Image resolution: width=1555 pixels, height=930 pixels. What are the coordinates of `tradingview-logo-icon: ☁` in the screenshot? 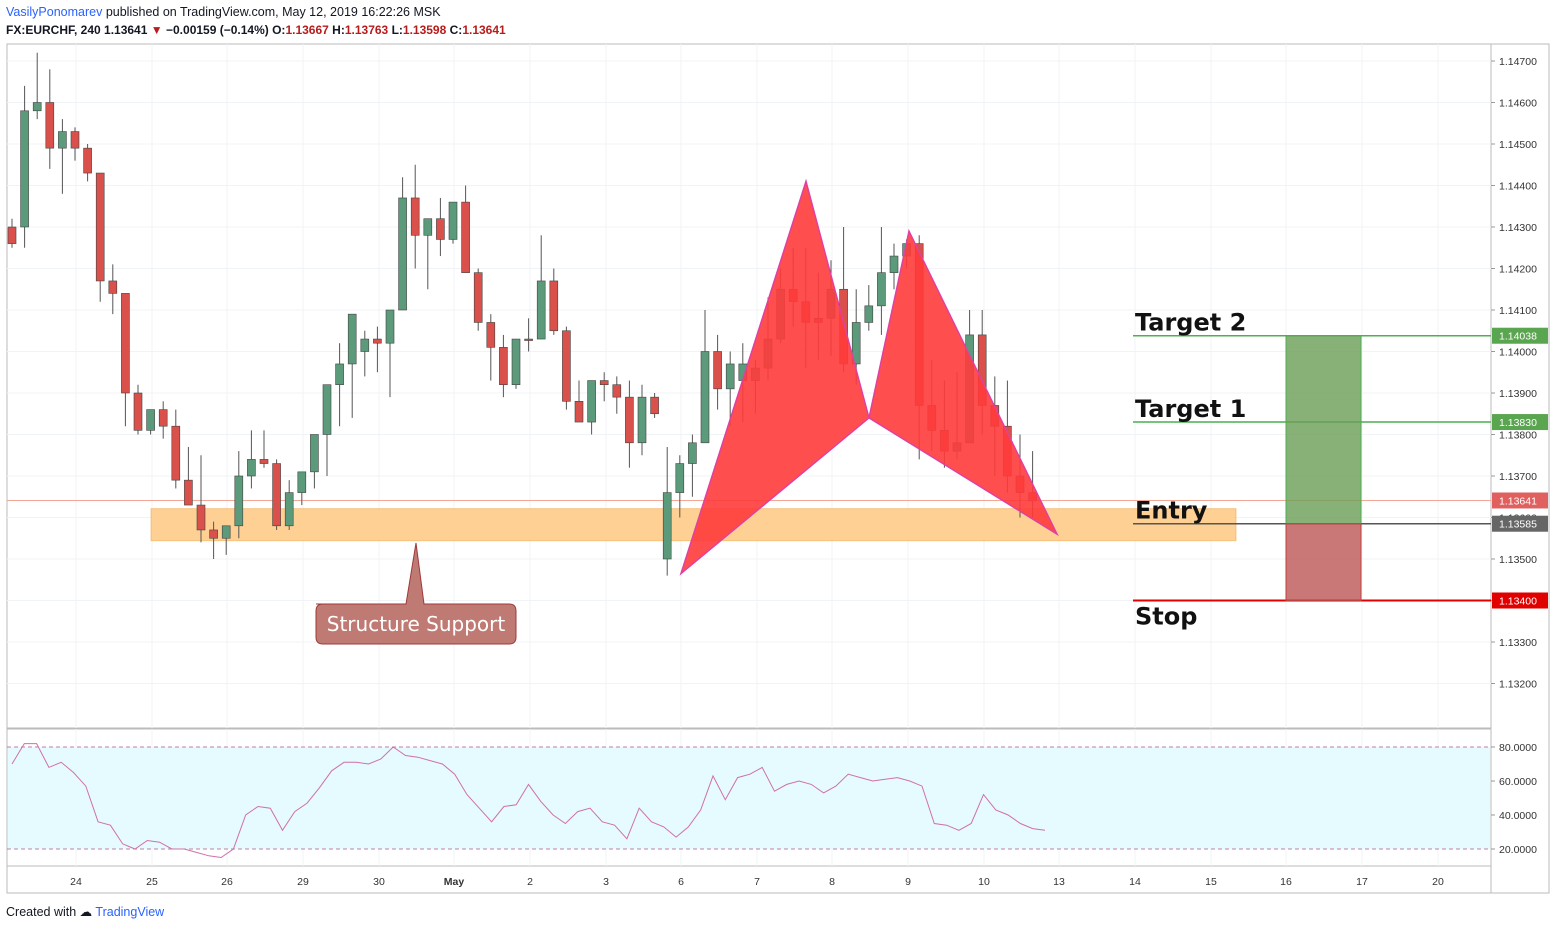 It's located at (86, 912).